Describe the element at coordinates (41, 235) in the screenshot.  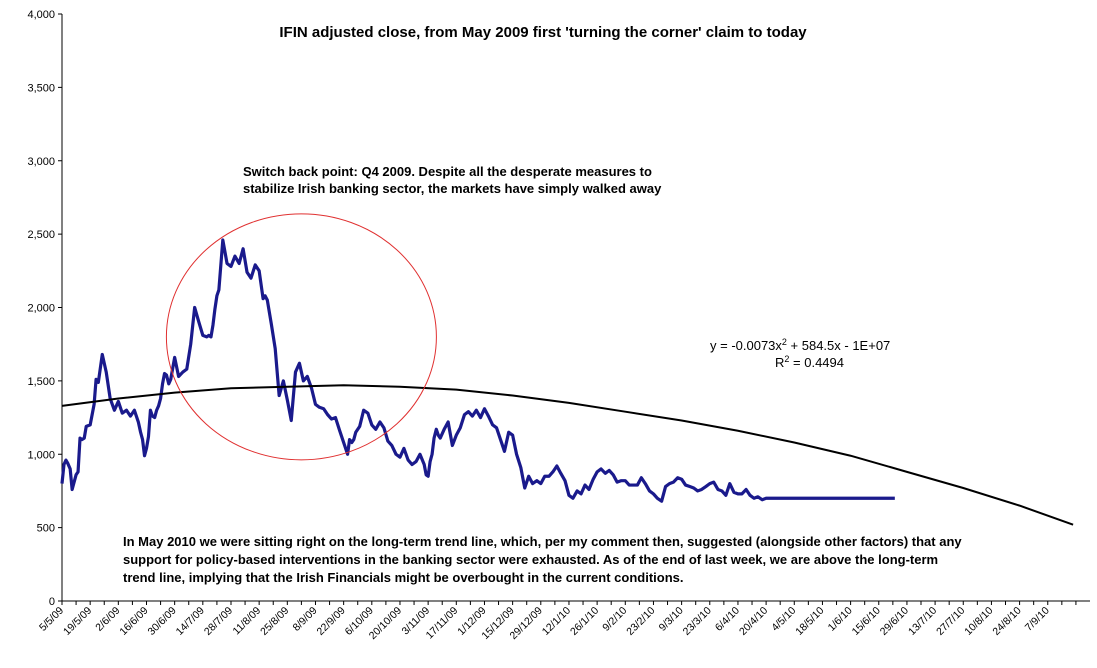
I see `y-tick-label: 2,500` at that location.